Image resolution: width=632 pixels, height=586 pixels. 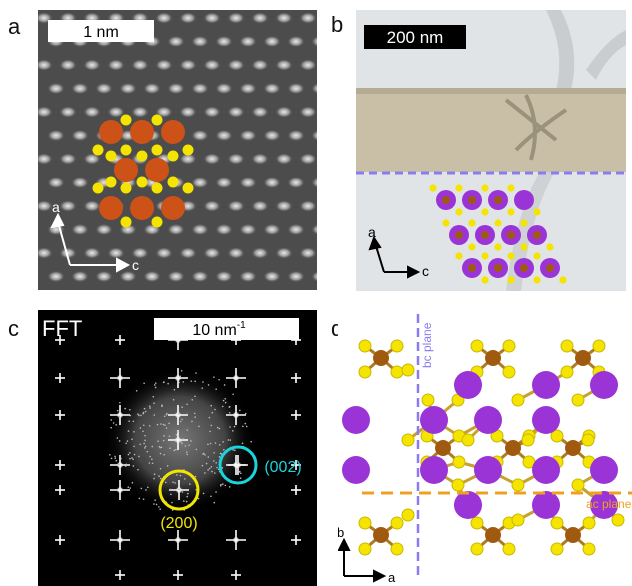 I want to click on scale-bar-label: 1 nm, so click(x=101, y=32).